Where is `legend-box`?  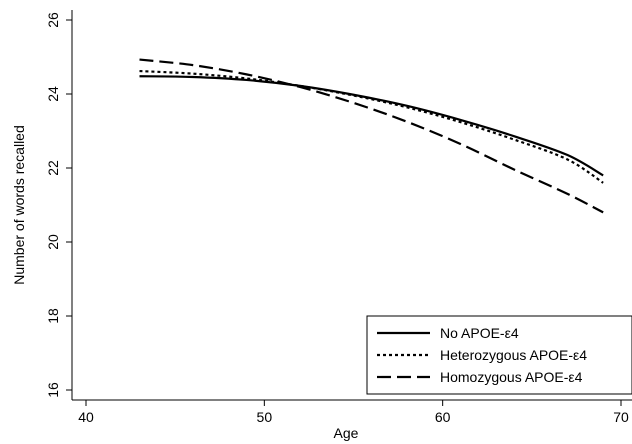
legend-box is located at coordinates (499, 355).